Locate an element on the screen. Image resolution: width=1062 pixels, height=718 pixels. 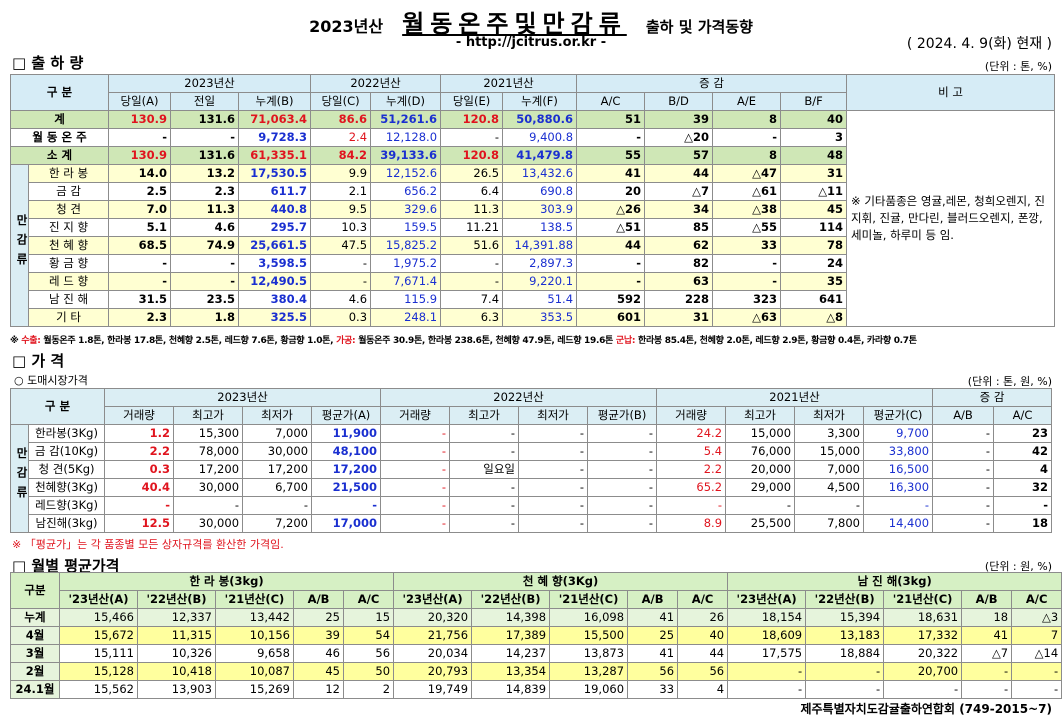
unit-label: (단위 : 톤, %) is located at coordinates (1018, 66).